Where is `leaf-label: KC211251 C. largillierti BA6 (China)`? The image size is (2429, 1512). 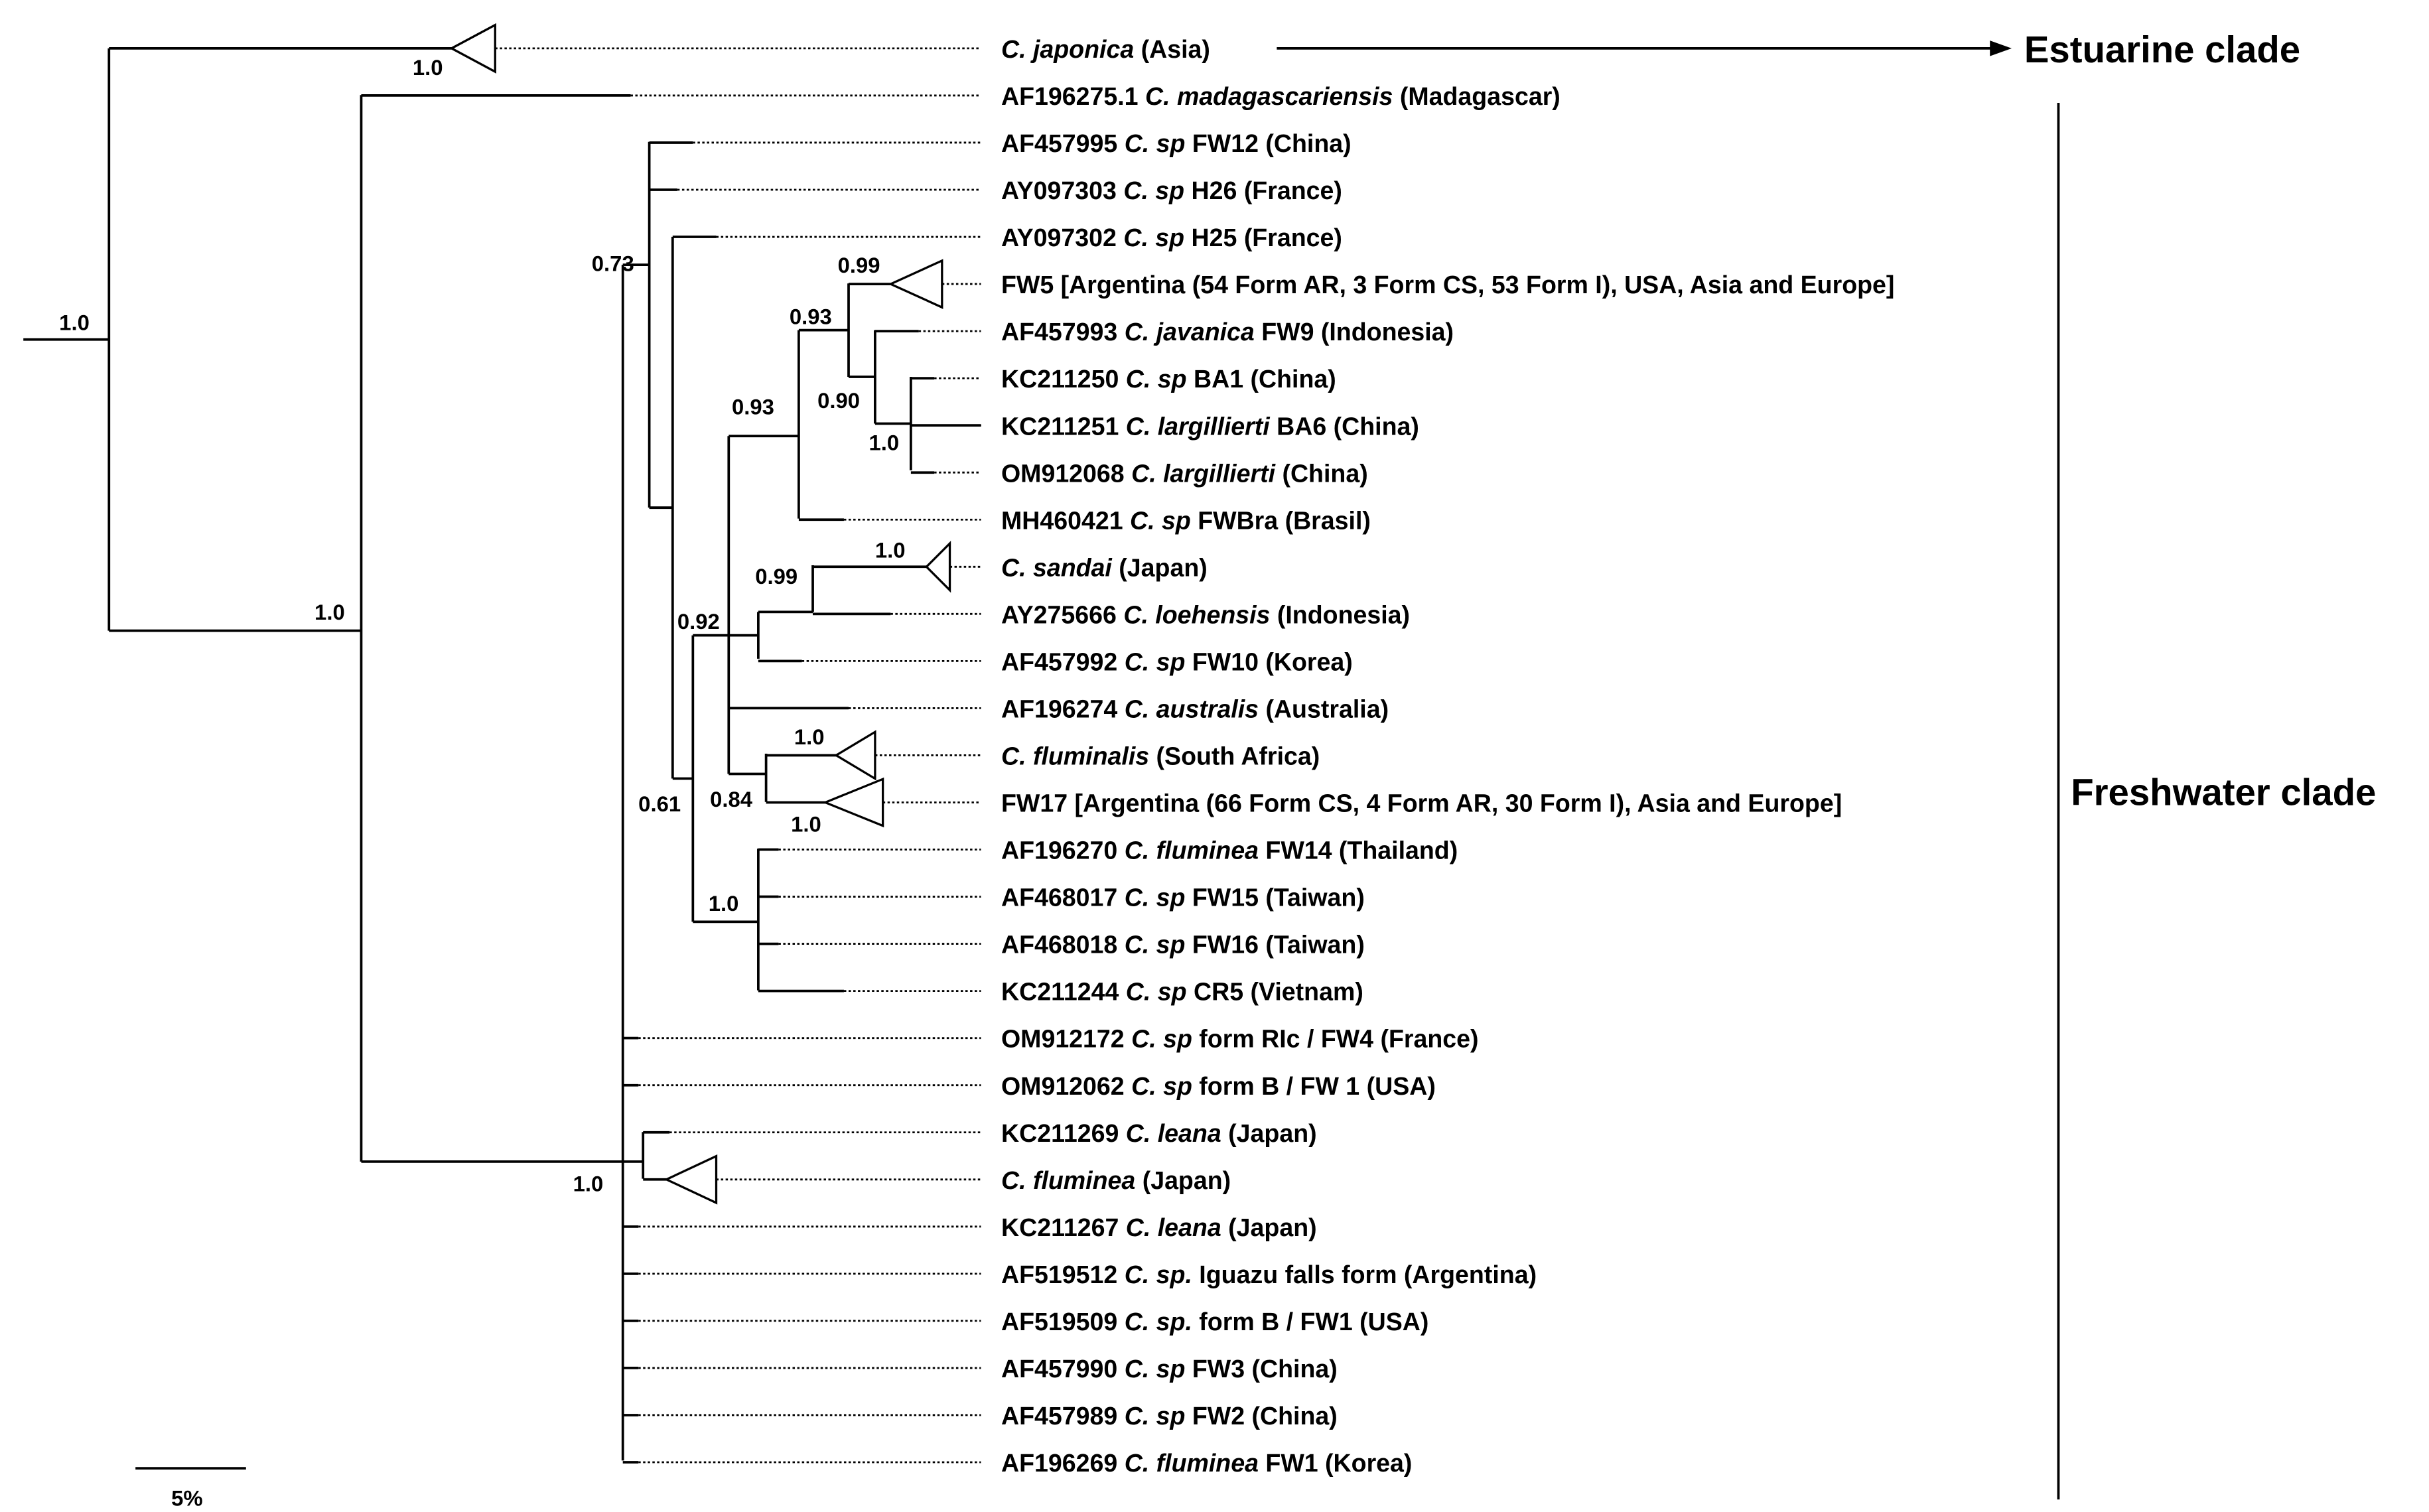 leaf-label: KC211251 C. largillierti BA6 (China) is located at coordinates (1210, 426).